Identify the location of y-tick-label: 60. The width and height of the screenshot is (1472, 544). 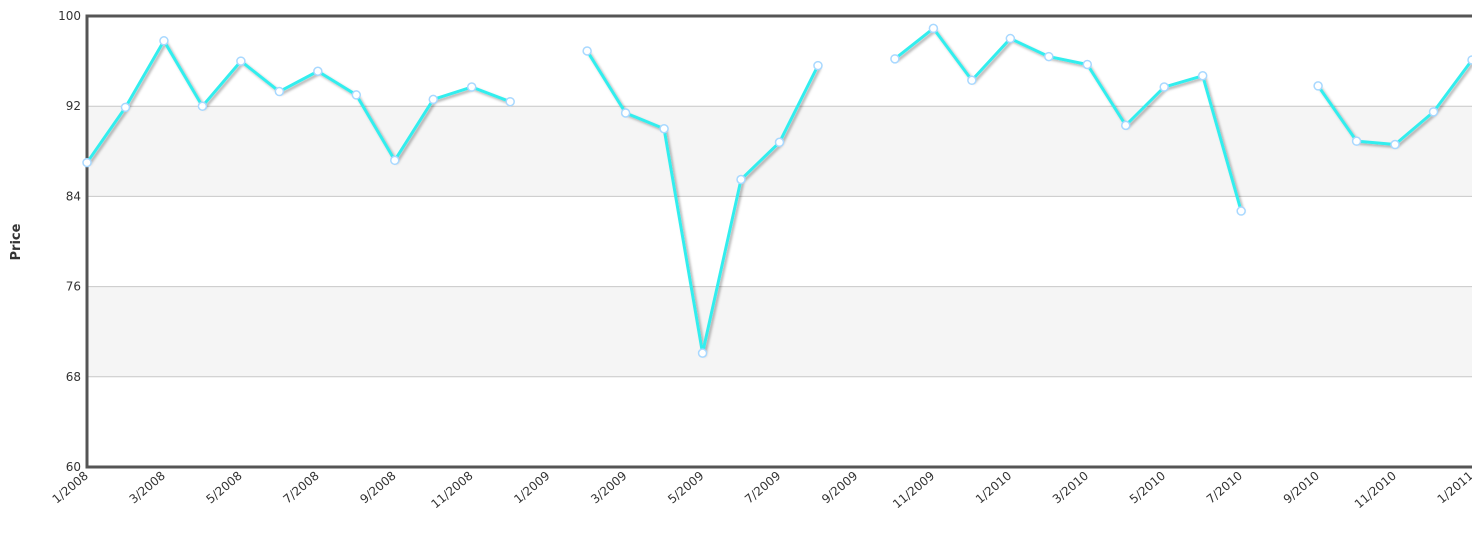
(73, 467).